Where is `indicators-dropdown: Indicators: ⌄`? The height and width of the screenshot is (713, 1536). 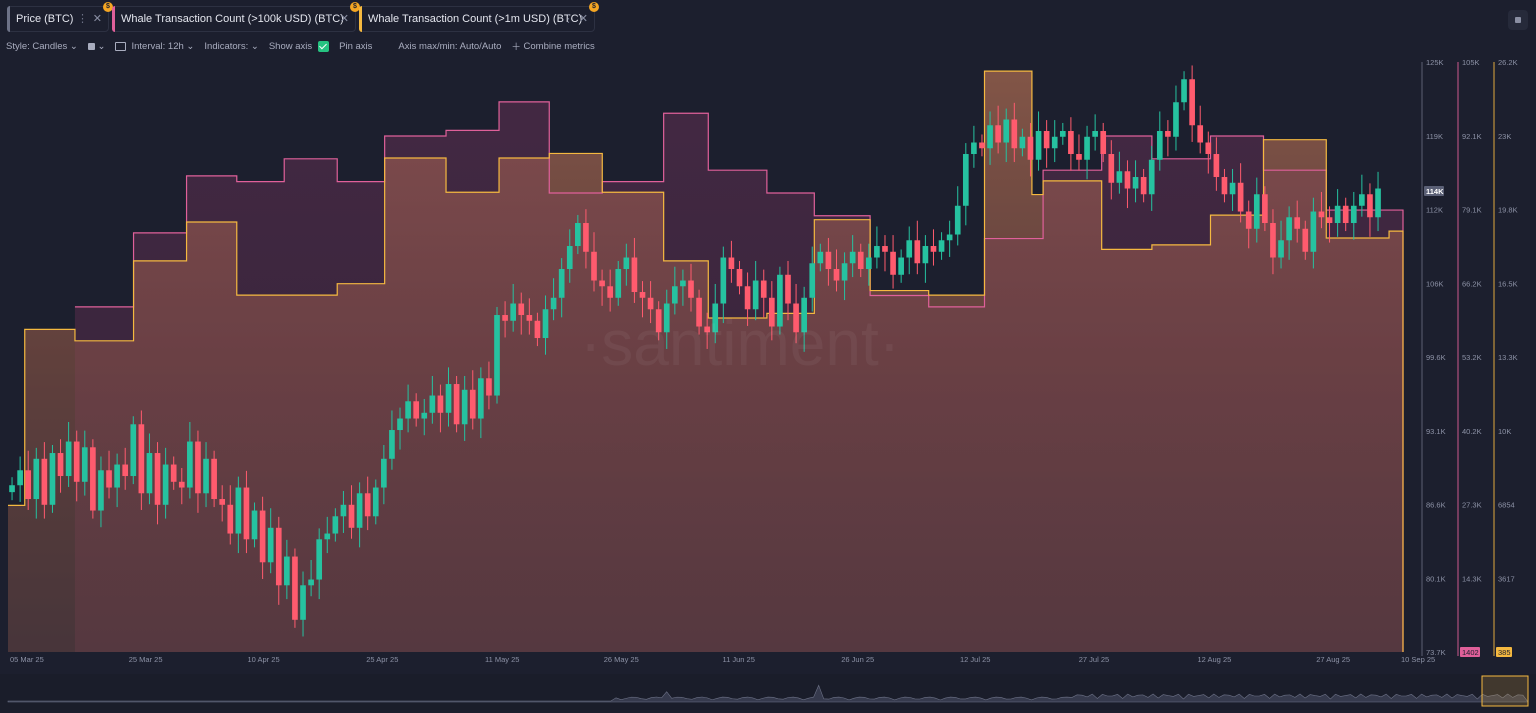 indicators-dropdown: Indicators: ⌄ is located at coordinates (231, 46).